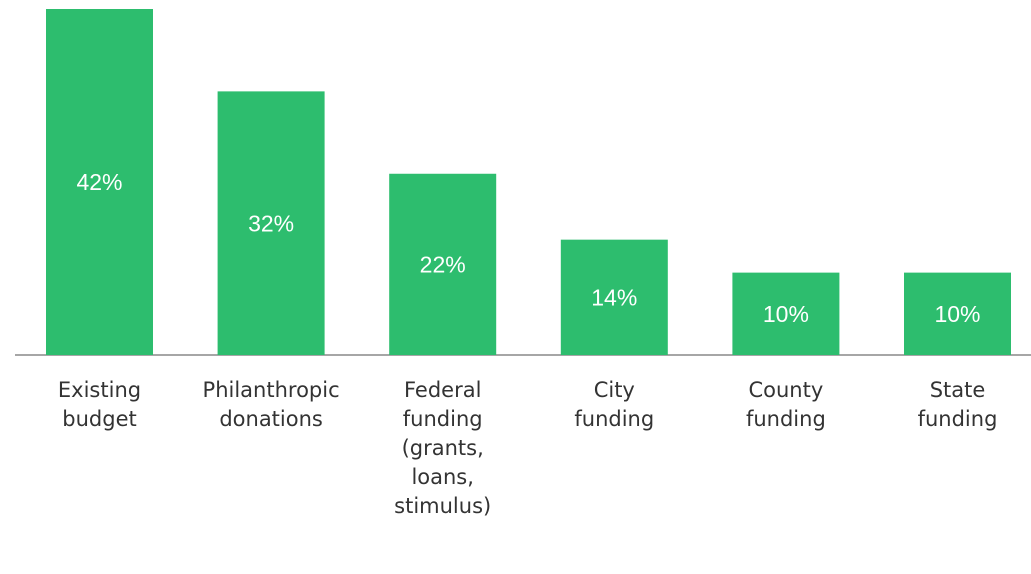 The image size is (1031, 574). I want to click on value-label: 14%, so click(614, 297).